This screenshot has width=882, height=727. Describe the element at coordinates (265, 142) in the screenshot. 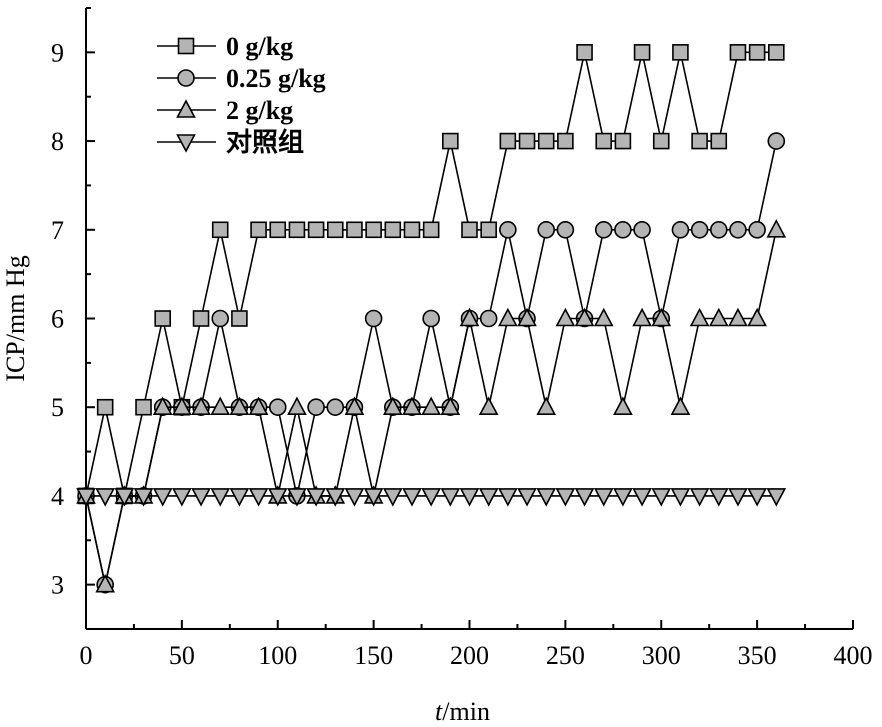

I see `legend-label: 对照组` at that location.